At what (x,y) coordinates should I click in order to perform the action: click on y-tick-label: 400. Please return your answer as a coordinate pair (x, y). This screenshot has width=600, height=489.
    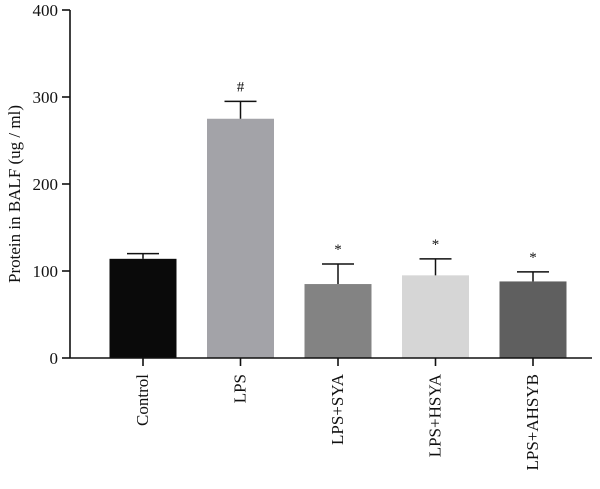
    Looking at the image, I should click on (46, 10).